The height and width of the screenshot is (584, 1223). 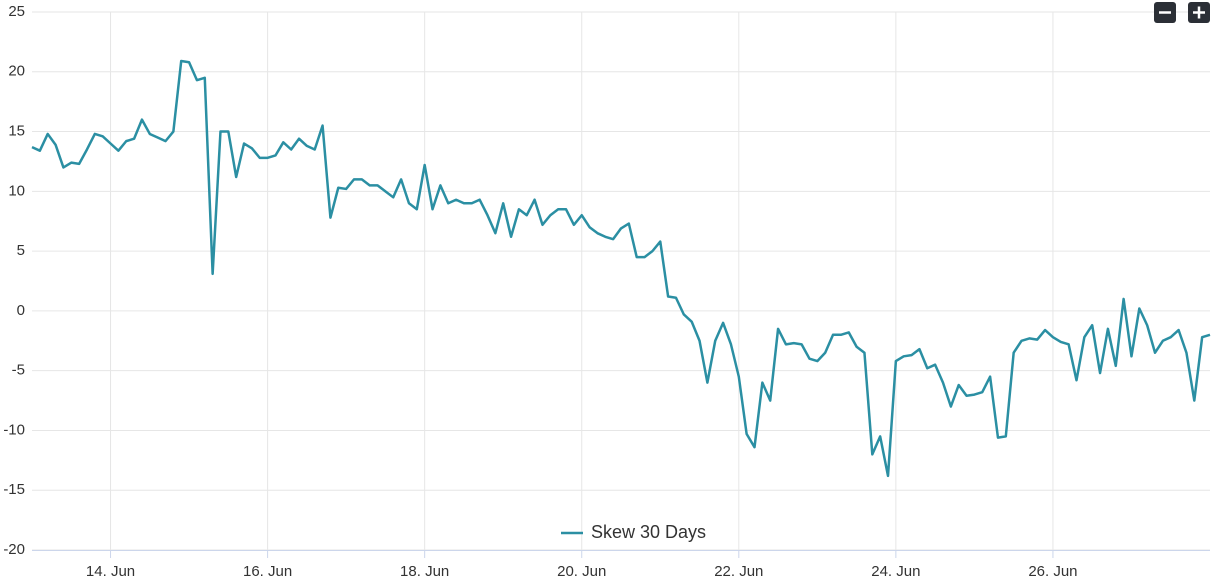 What do you see at coordinates (1199, 12) in the screenshot?
I see `zoom-in-button` at bounding box center [1199, 12].